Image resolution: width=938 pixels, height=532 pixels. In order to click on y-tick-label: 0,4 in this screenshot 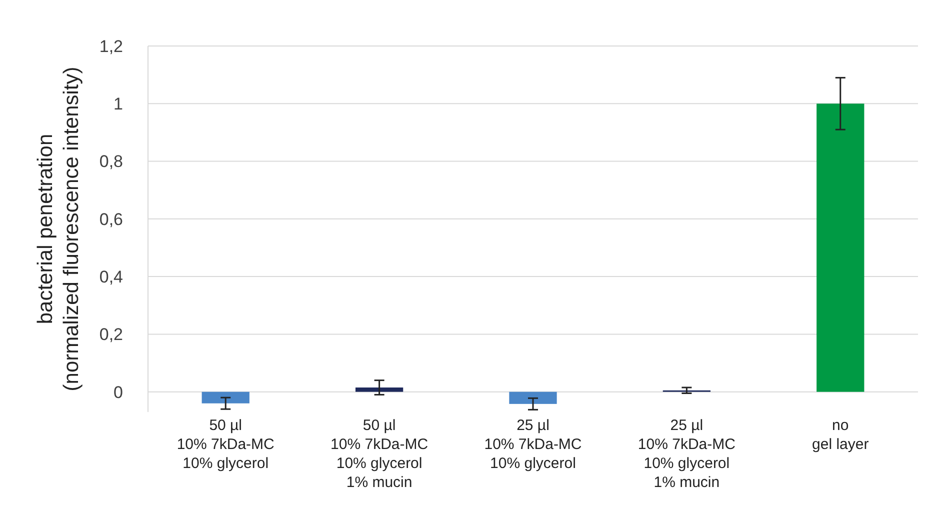, I will do `click(111, 277)`.